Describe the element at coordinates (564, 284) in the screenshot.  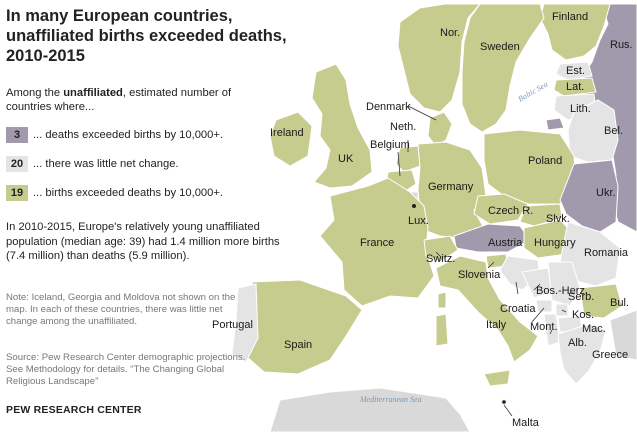
I see `country-serbia` at that location.